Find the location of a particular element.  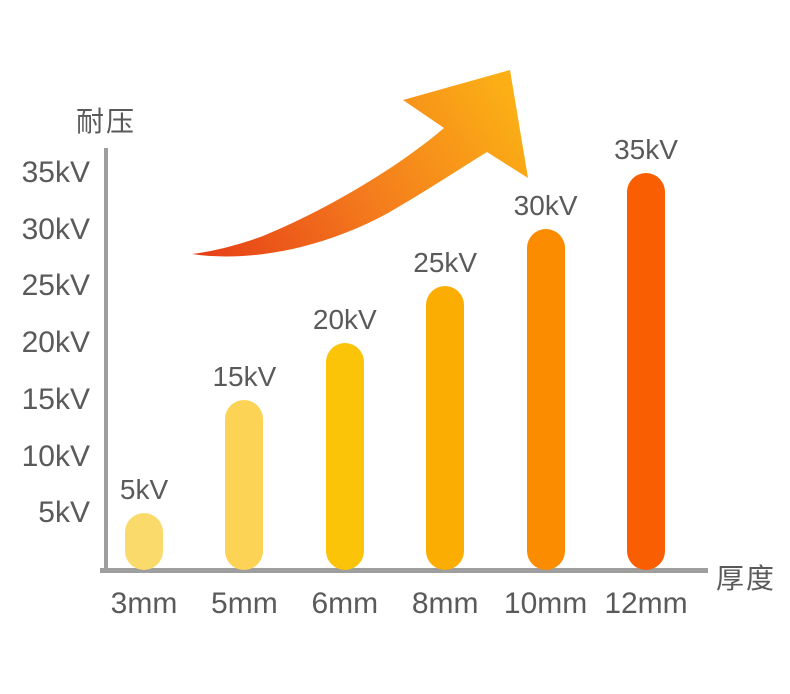

bar-value-label: 5kV is located at coordinates (144, 489).